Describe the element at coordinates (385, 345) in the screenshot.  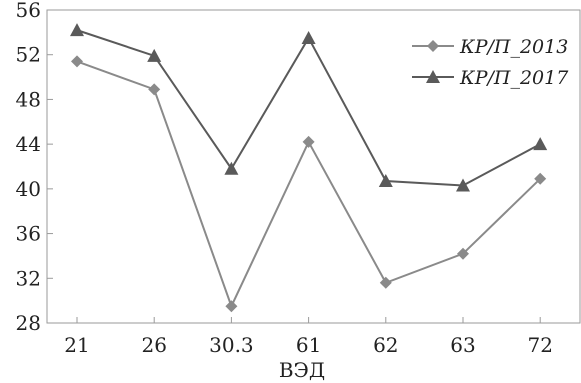
I see `x-tick-label: 62` at that location.